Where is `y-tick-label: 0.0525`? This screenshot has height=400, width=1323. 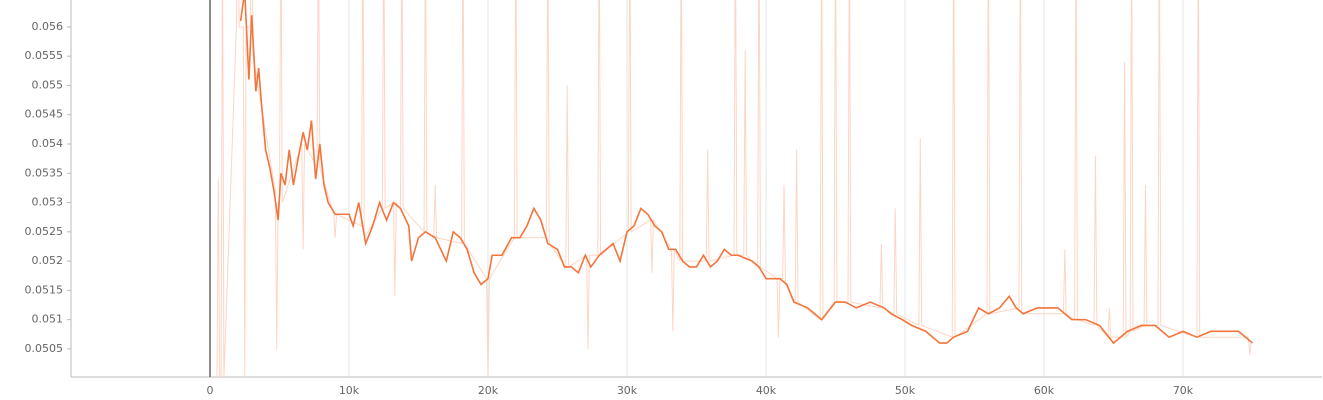 y-tick-label: 0.0525 is located at coordinates (44, 231).